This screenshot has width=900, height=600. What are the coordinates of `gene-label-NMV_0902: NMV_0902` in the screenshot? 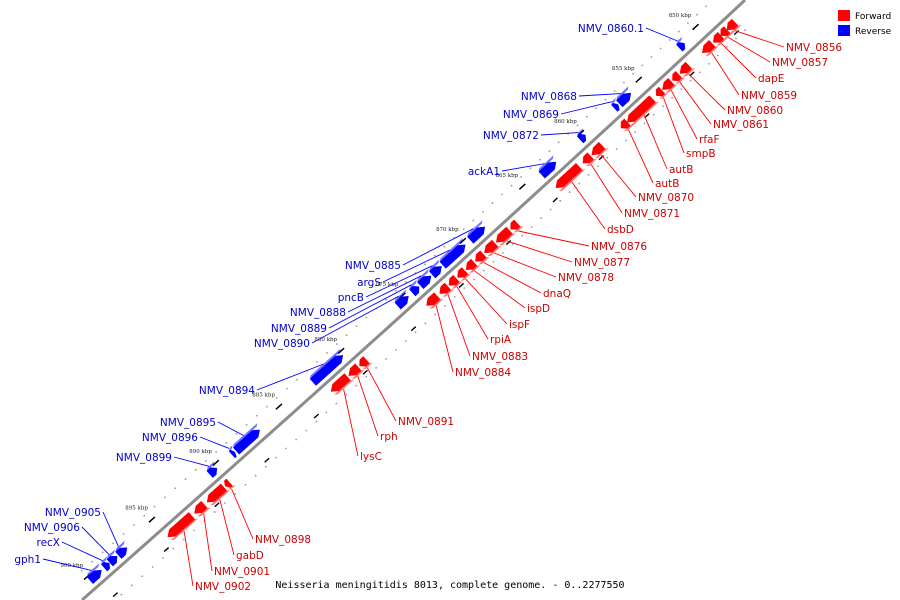 It's located at (223, 587).